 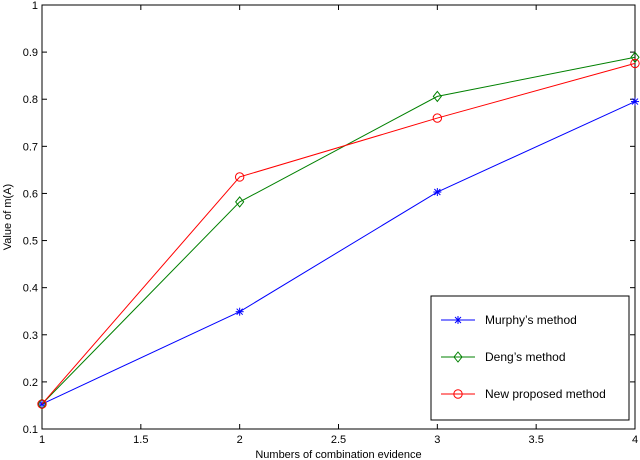 I want to click on legend-item: New proposed method, so click(x=523, y=394).